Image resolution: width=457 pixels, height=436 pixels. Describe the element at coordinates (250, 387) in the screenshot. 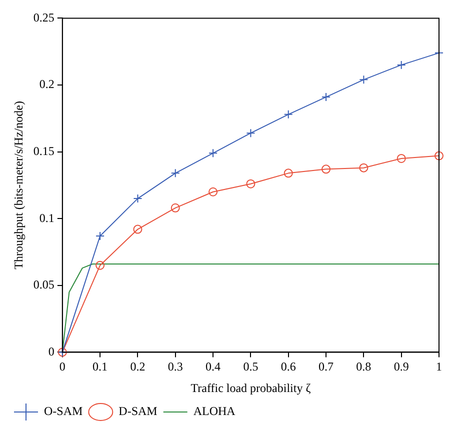

I see `x-axis-title: Traffic load probability ζ` at that location.